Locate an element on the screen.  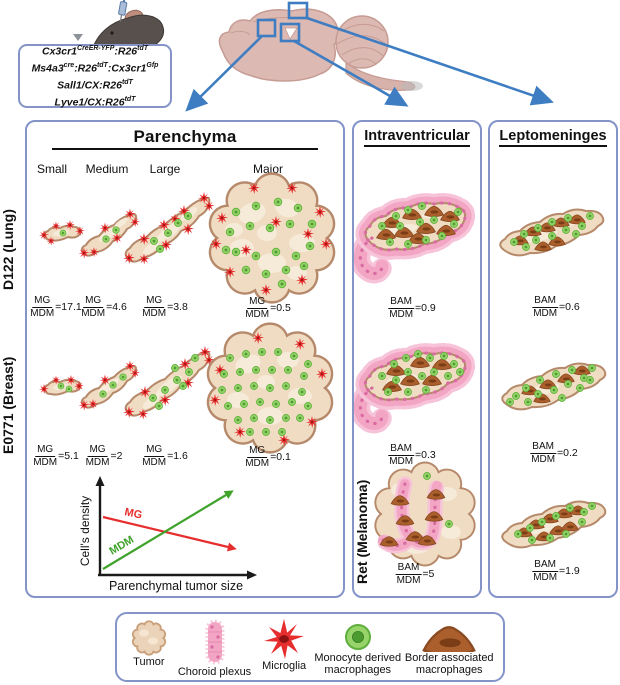
tumor-major-e0771 is located at coordinates (270, 388).